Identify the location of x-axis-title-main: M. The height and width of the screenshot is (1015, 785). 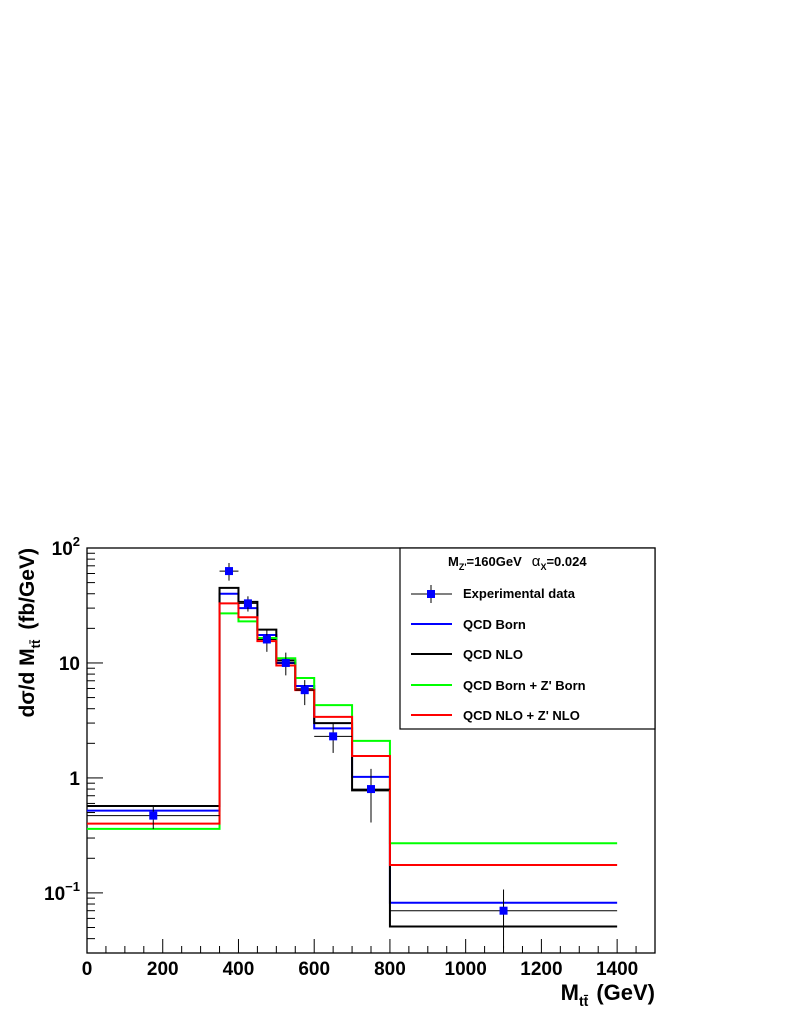
(570, 992).